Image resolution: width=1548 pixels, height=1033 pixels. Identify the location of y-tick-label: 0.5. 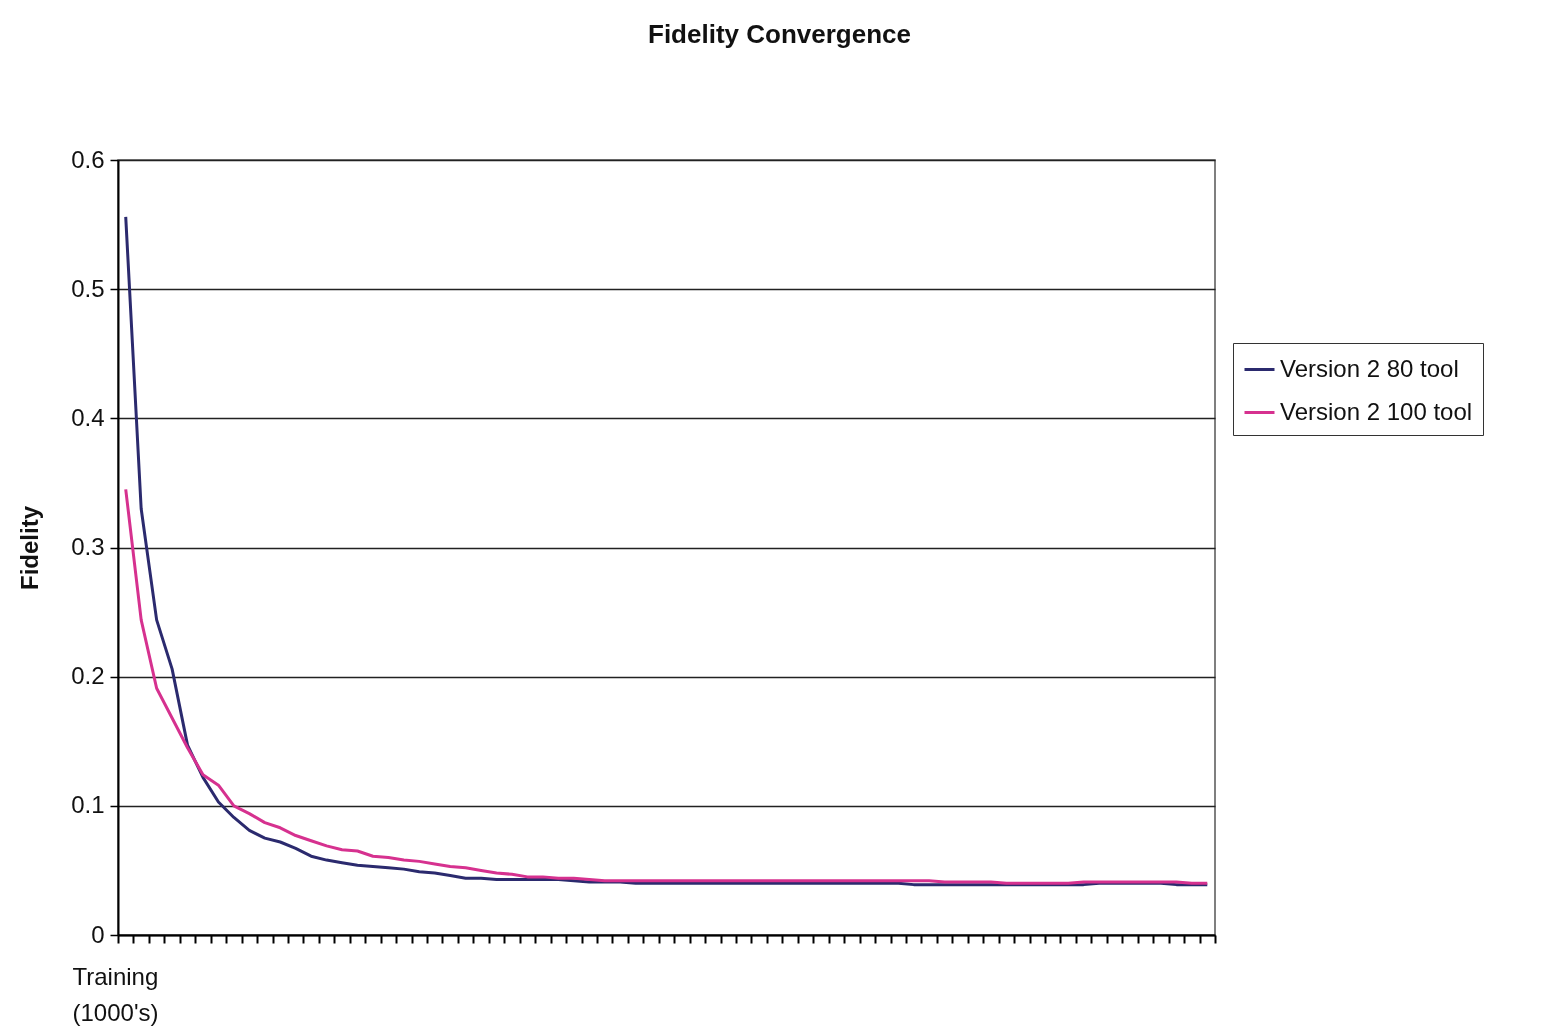
(88, 288).